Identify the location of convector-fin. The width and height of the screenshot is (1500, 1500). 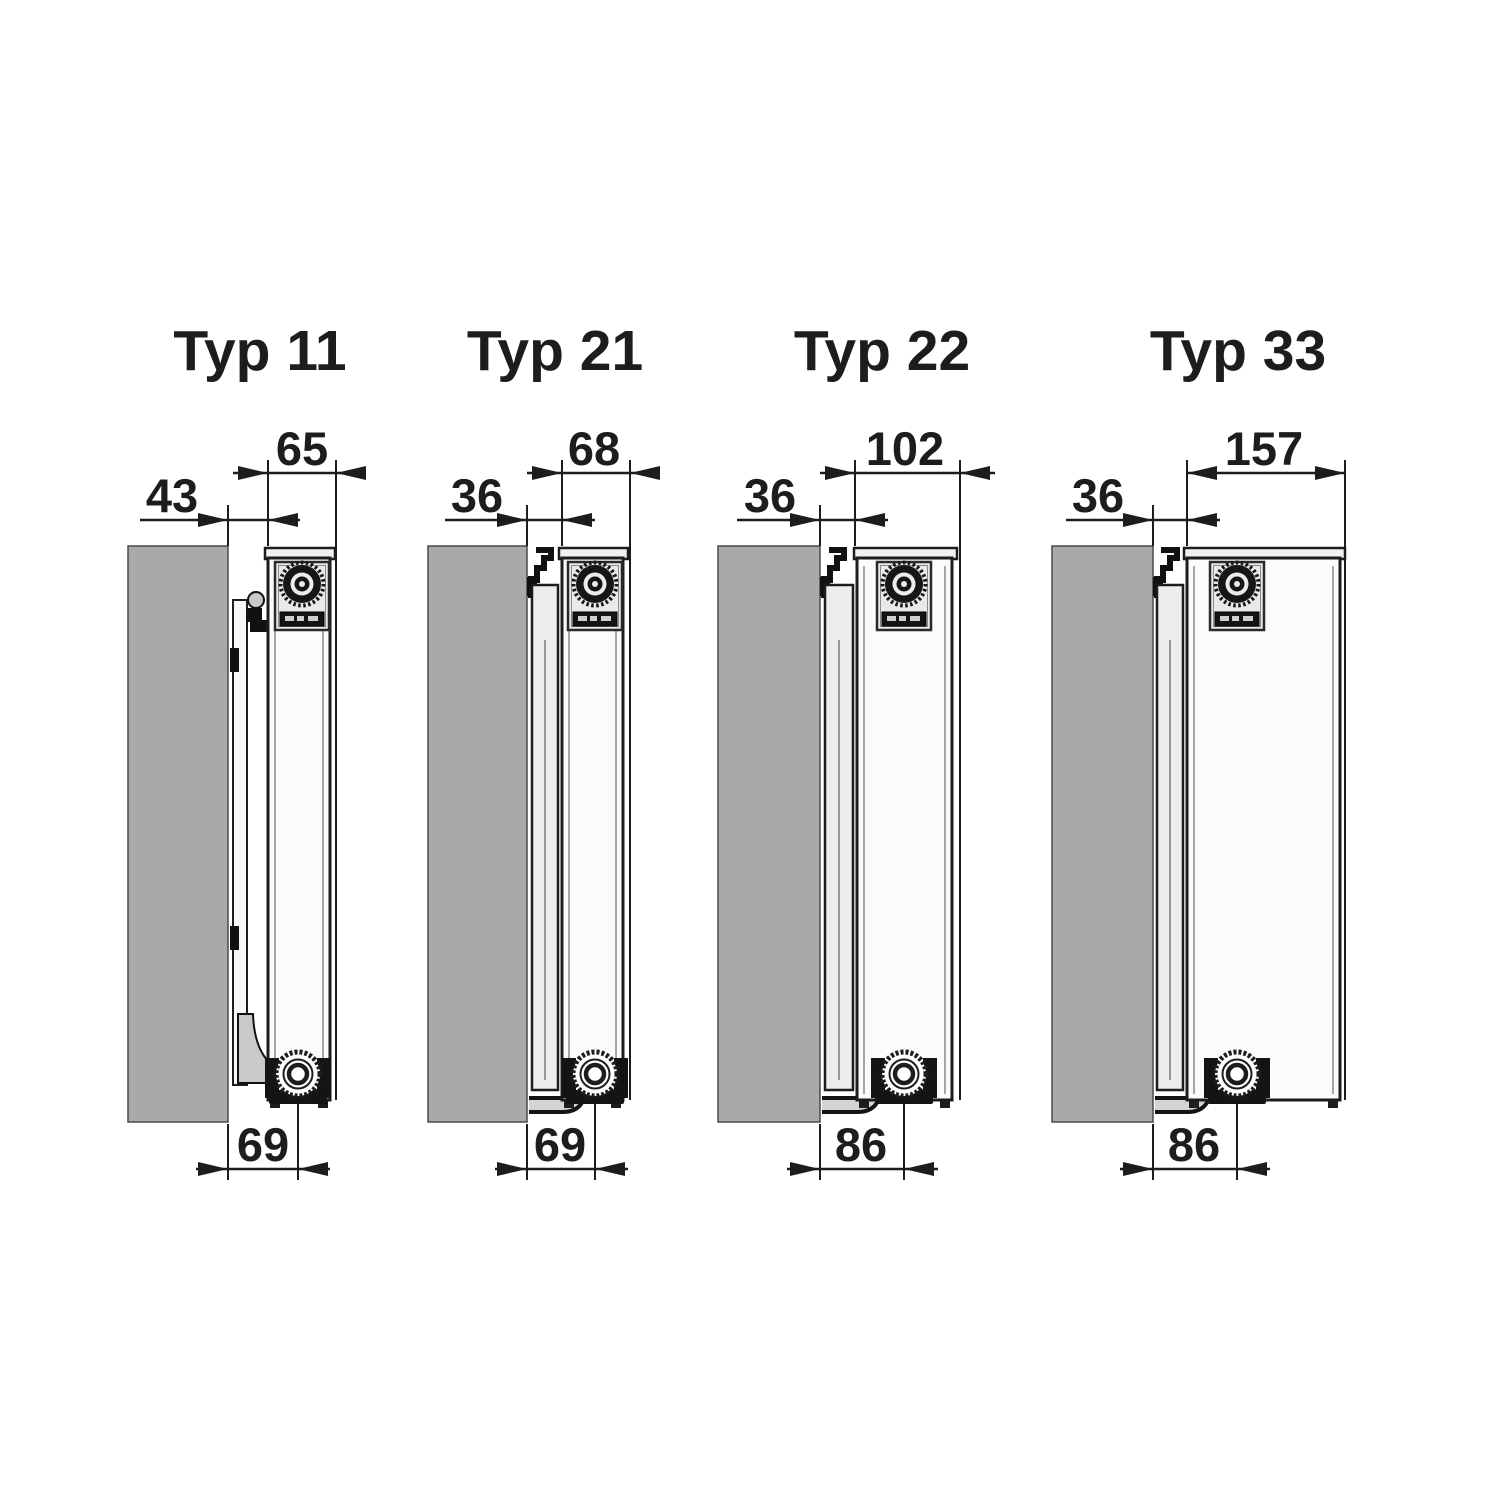
(240, 842).